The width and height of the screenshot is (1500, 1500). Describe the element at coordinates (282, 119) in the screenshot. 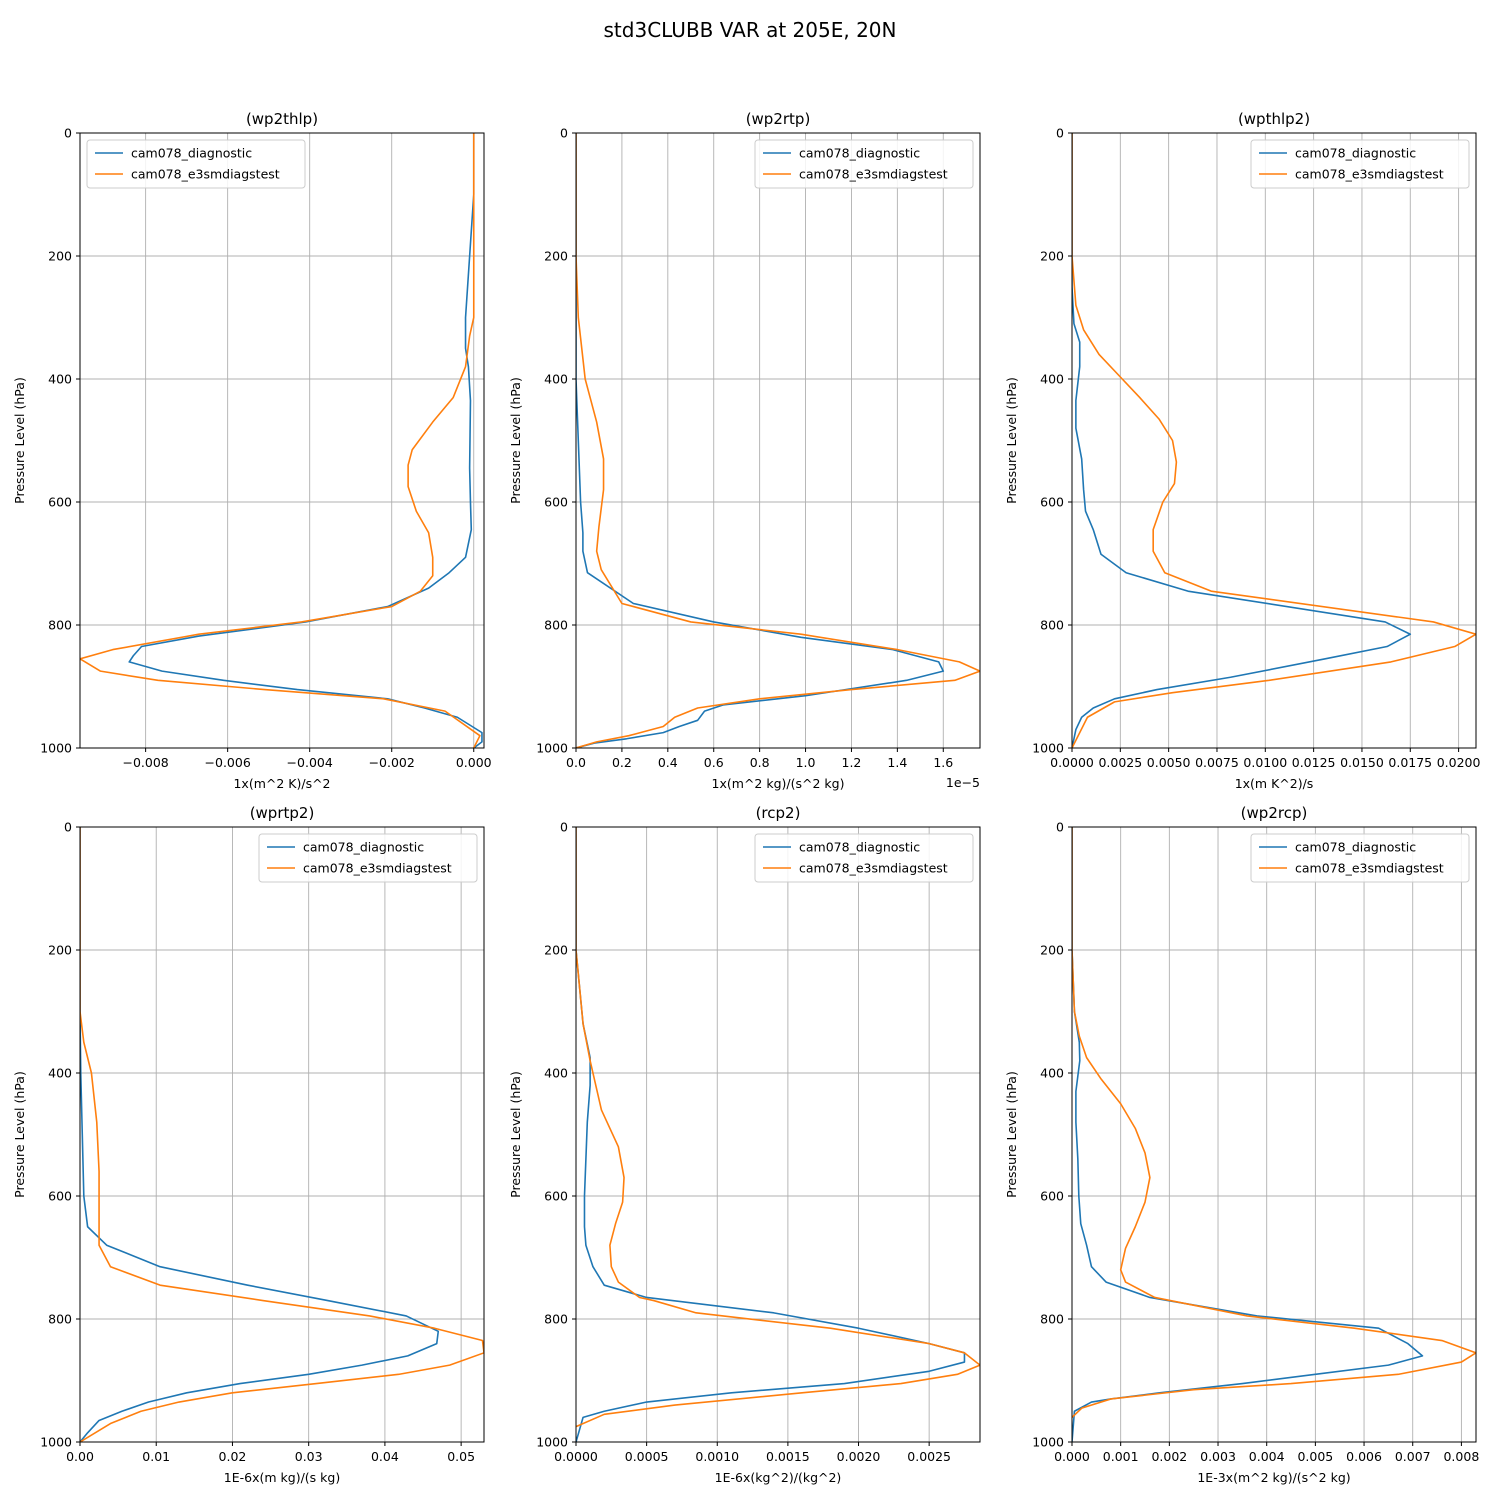

I see `subplot-title: (wp2thlp)` at that location.